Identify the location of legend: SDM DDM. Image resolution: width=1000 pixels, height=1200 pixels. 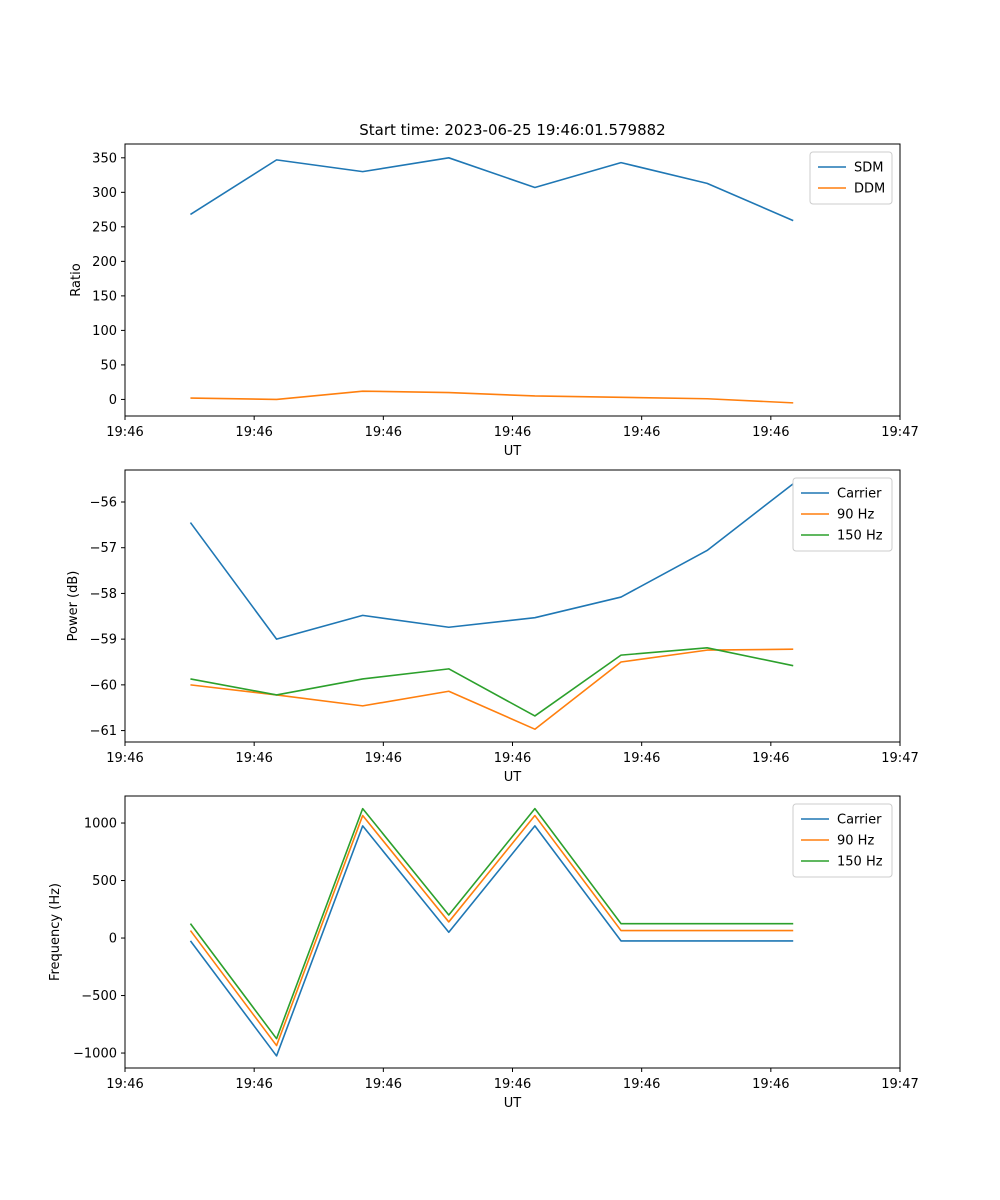
(851, 178).